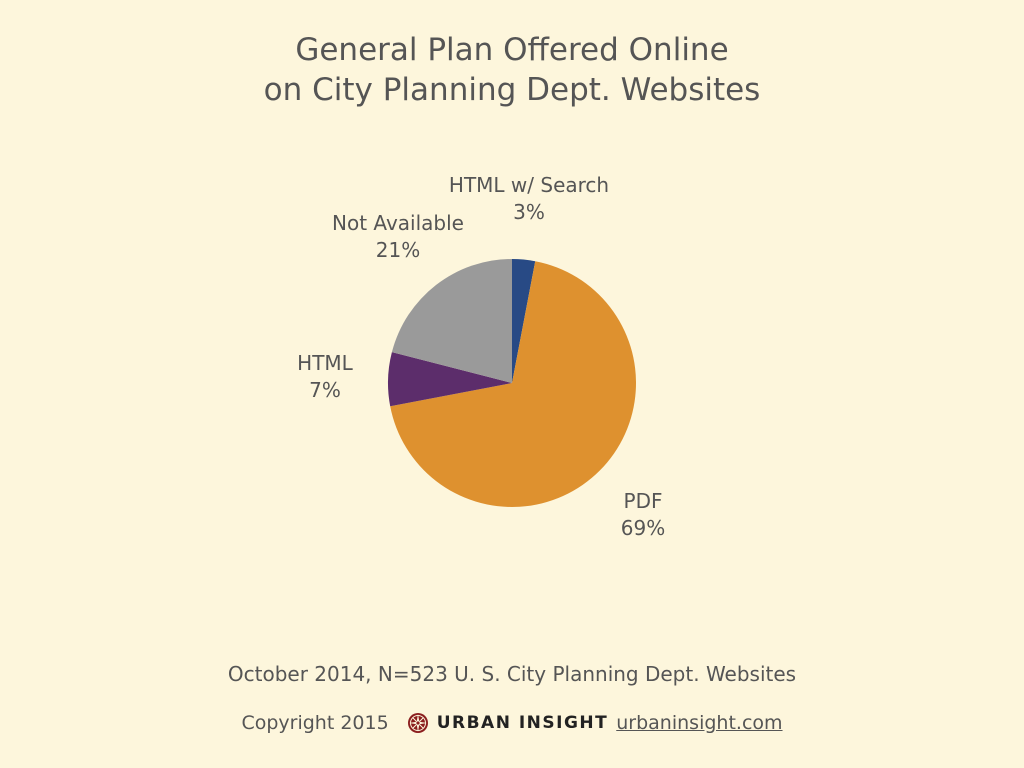 This screenshot has height=768, width=1024. Describe the element at coordinates (699, 723) in the screenshot. I see `brand-url-link: urbaninsight.com` at that location.